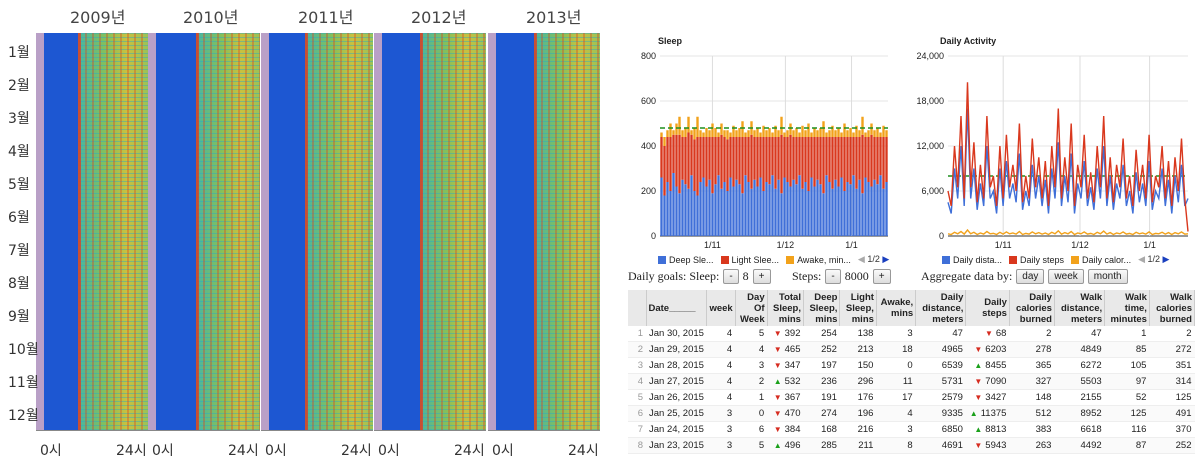 The height and width of the screenshot is (462, 1197). Describe the element at coordinates (1068, 161) in the screenshot. I see `daily-distance-line` at that location.